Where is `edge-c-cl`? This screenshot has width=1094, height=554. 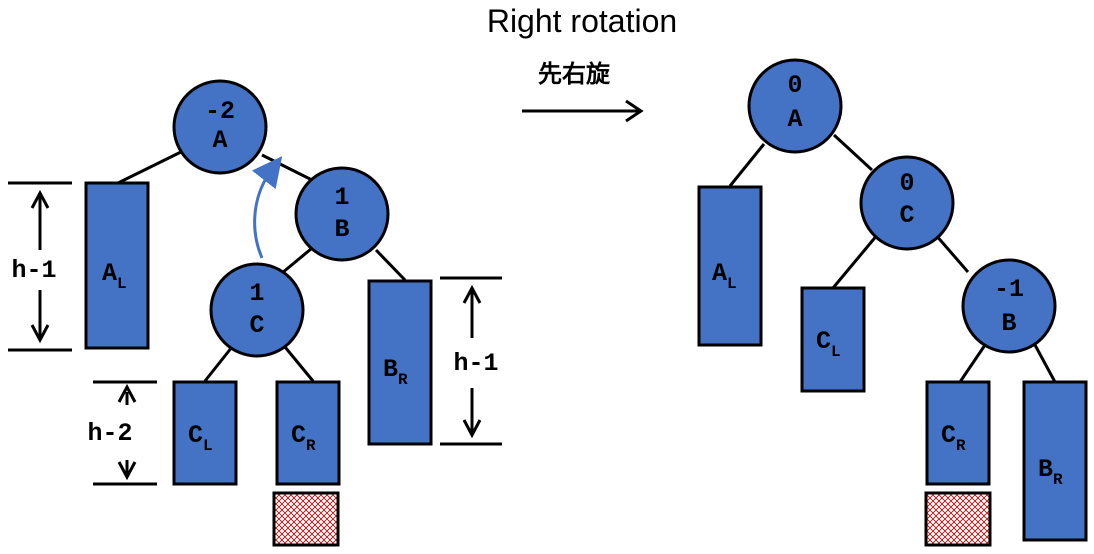
edge-c-cl is located at coordinates (218, 364).